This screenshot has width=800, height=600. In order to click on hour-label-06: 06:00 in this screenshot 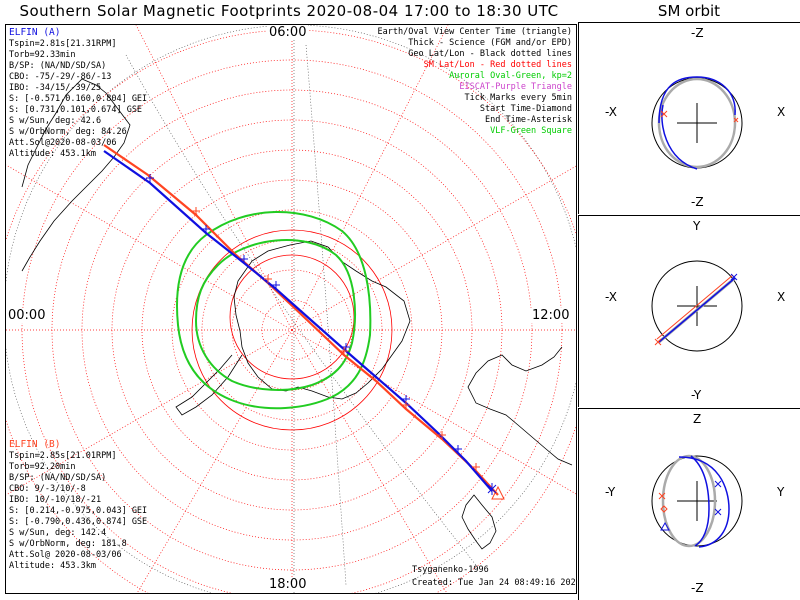, I will do `click(288, 32)`.